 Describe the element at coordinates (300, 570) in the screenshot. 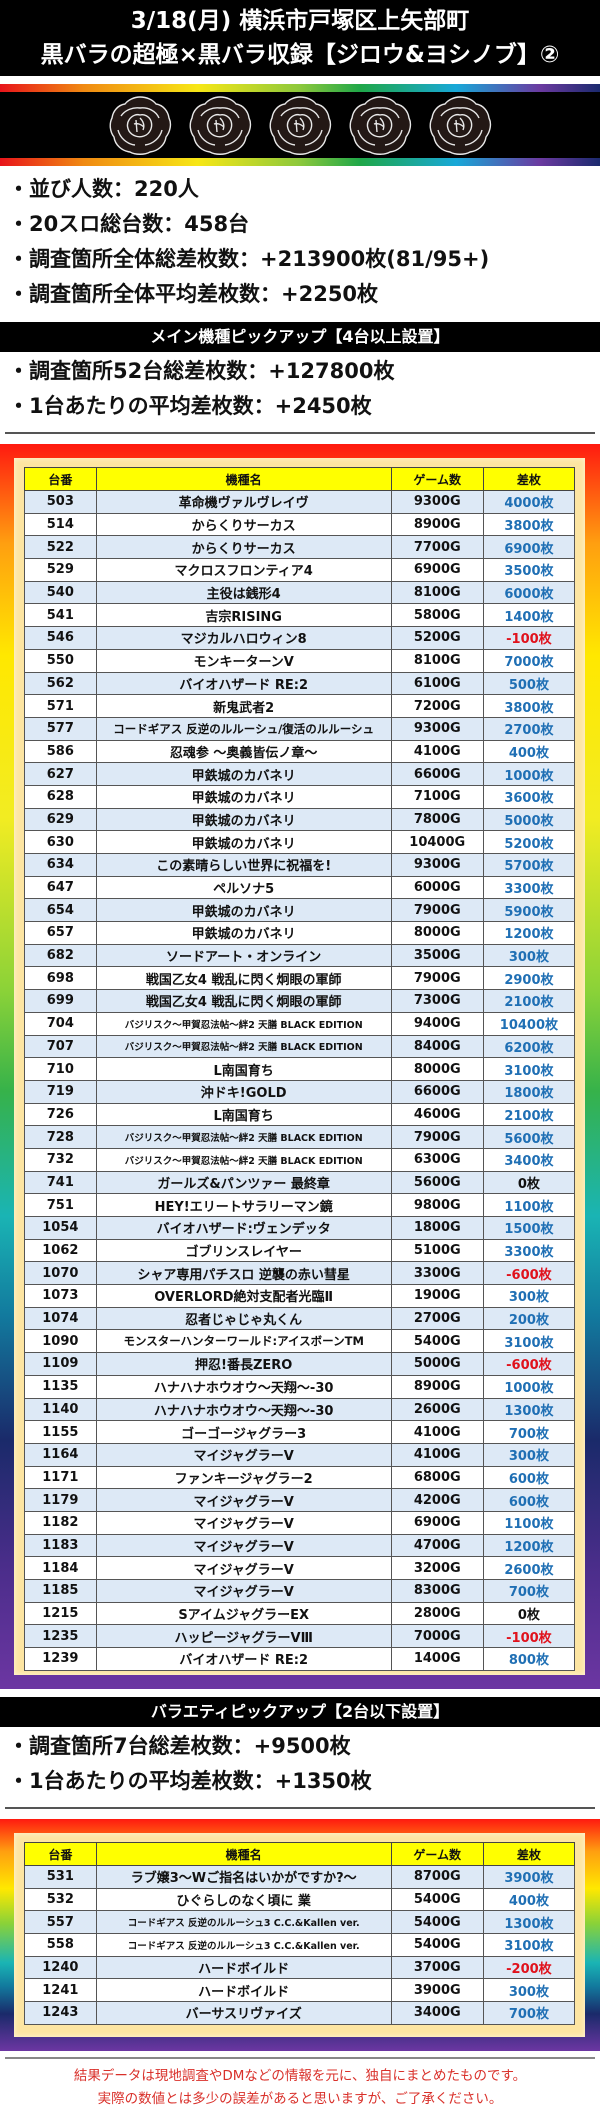

I see `table-row: 529 マクロスフロンティア4 6900G 3500枚` at that location.